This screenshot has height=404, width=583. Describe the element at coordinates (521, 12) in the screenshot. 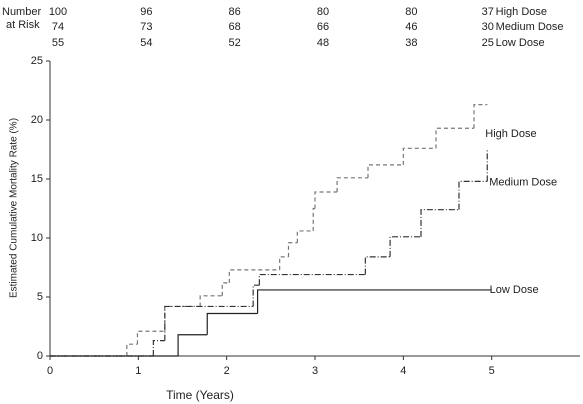

I see `at-risk-series: High Dose` at that location.